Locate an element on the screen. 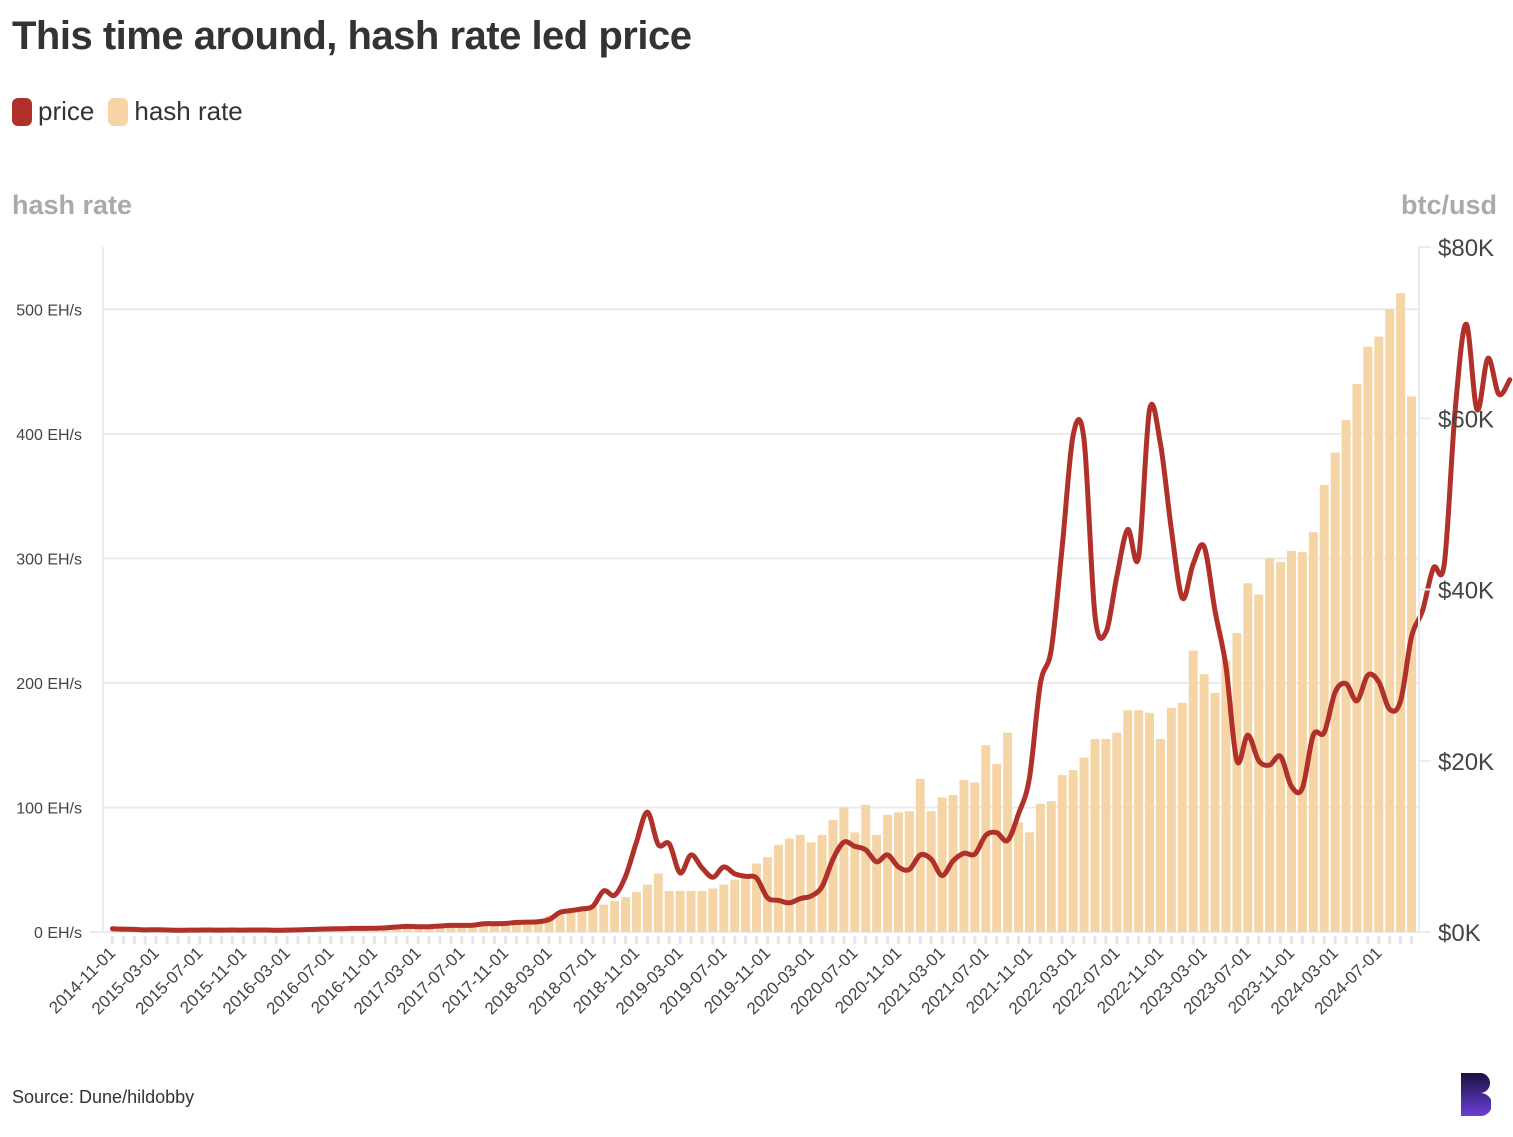 The image size is (1513, 1137). source-note: Source: Dune/hildobby is located at coordinates (103, 1097).